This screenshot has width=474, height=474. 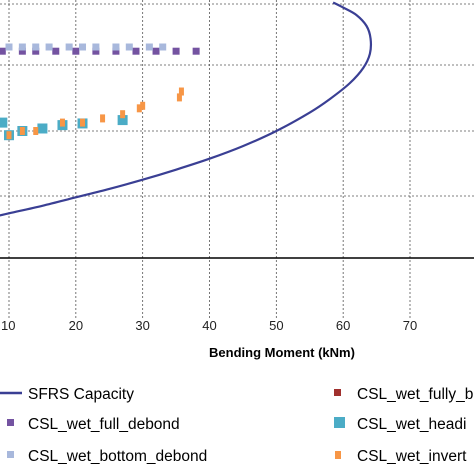 What do you see at coordinates (411, 424) in the screenshot?
I see `legend-headed-label: CSL_wet_headi` at bounding box center [411, 424].